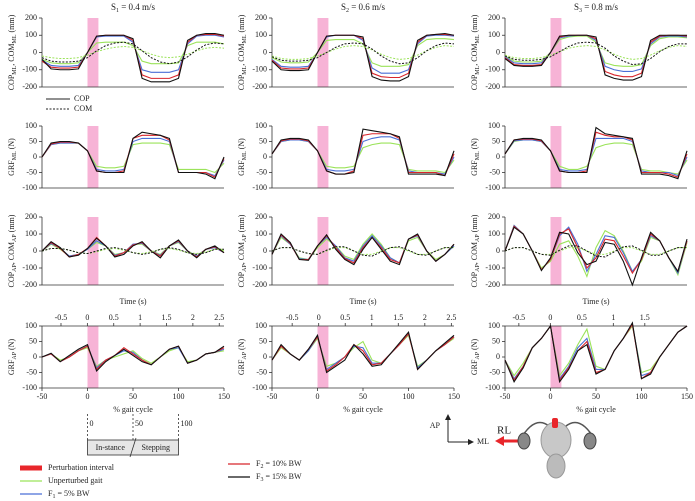 The height and width of the screenshot is (501, 695). What do you see at coordinates (61, 317) in the screenshot?
I see `x2-tick-label: -0.5` at bounding box center [61, 317].